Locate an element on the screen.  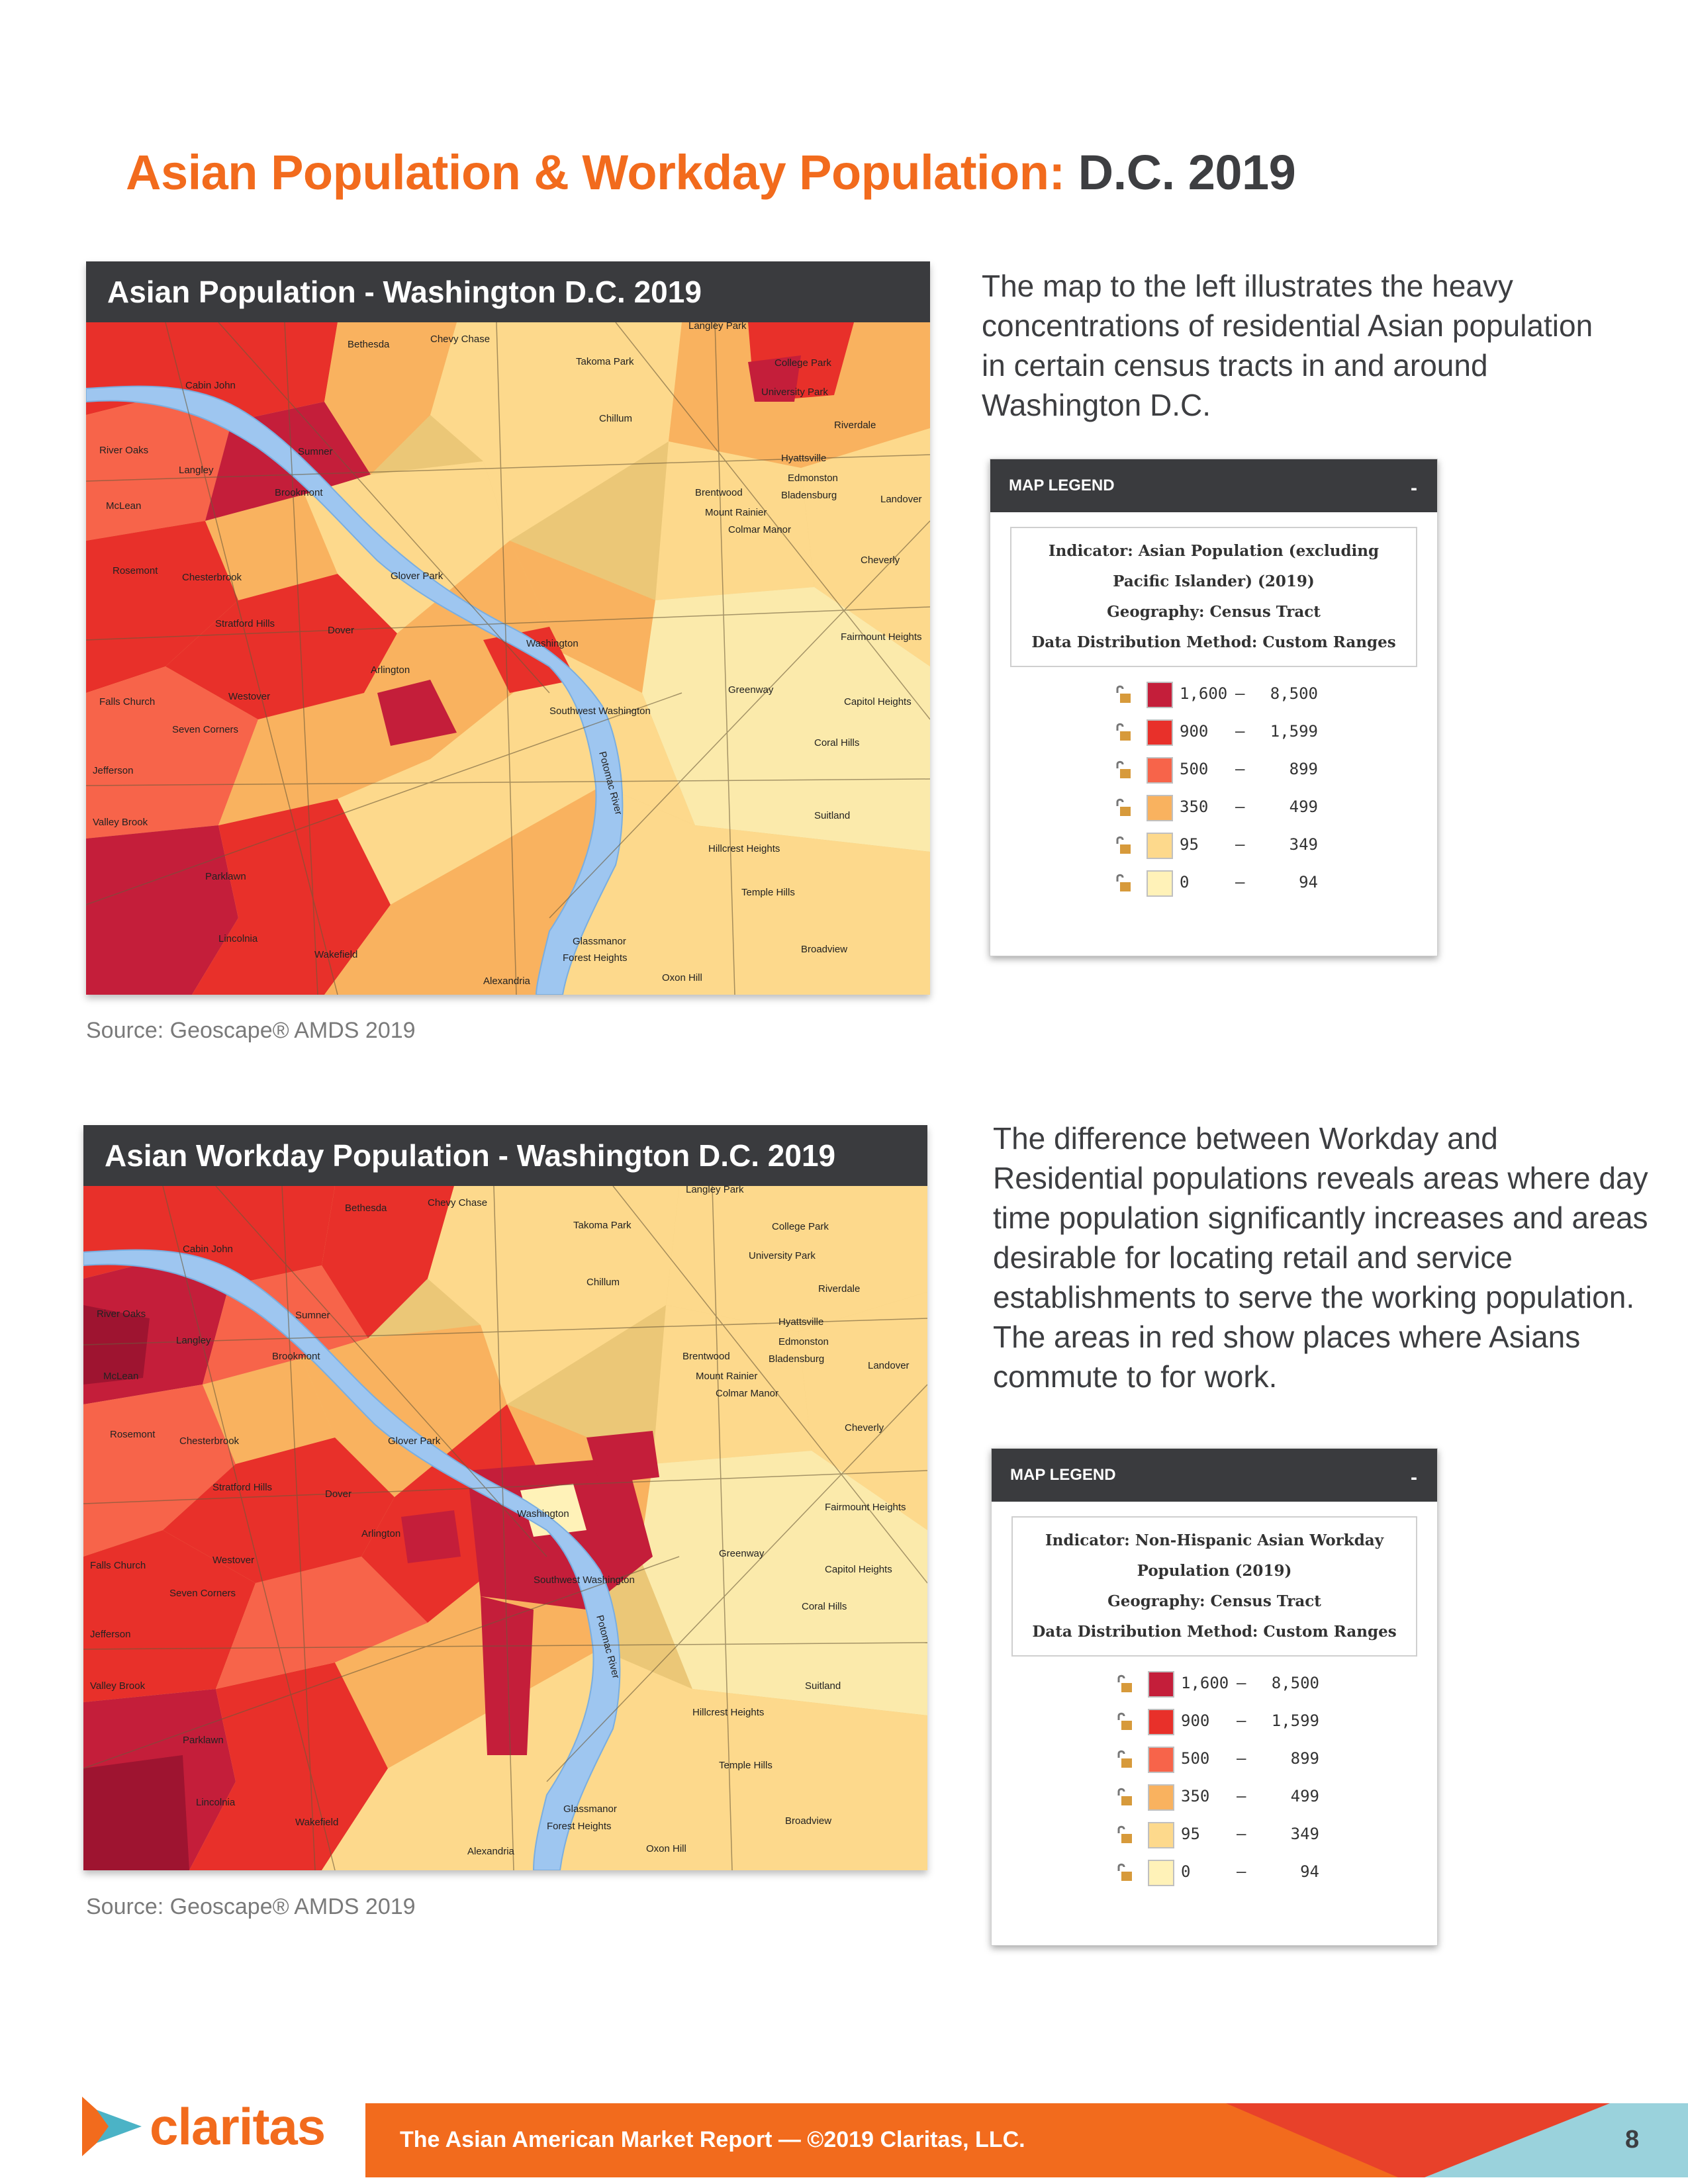
legend-range-max: 899 is located at coordinates (1304, 1758).